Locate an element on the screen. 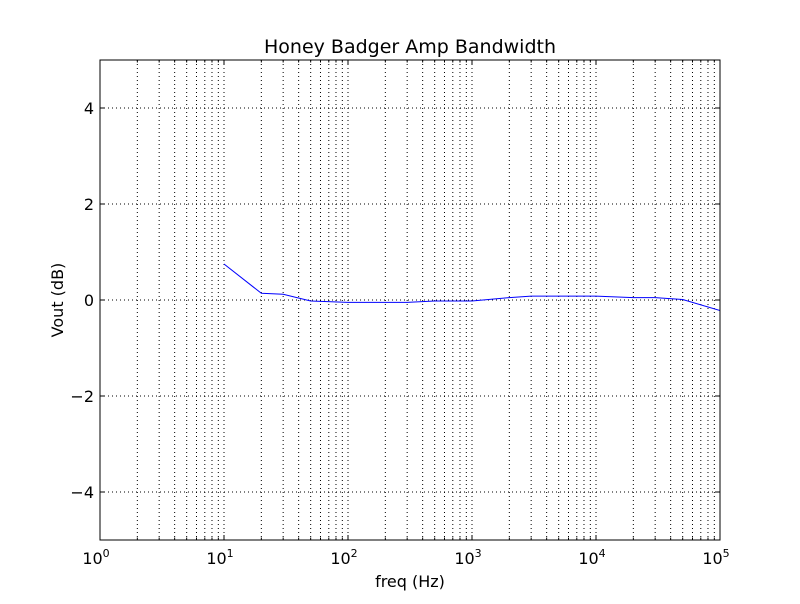 The width and height of the screenshot is (800, 604). x-tick-label: 10¹ is located at coordinates (219, 557).